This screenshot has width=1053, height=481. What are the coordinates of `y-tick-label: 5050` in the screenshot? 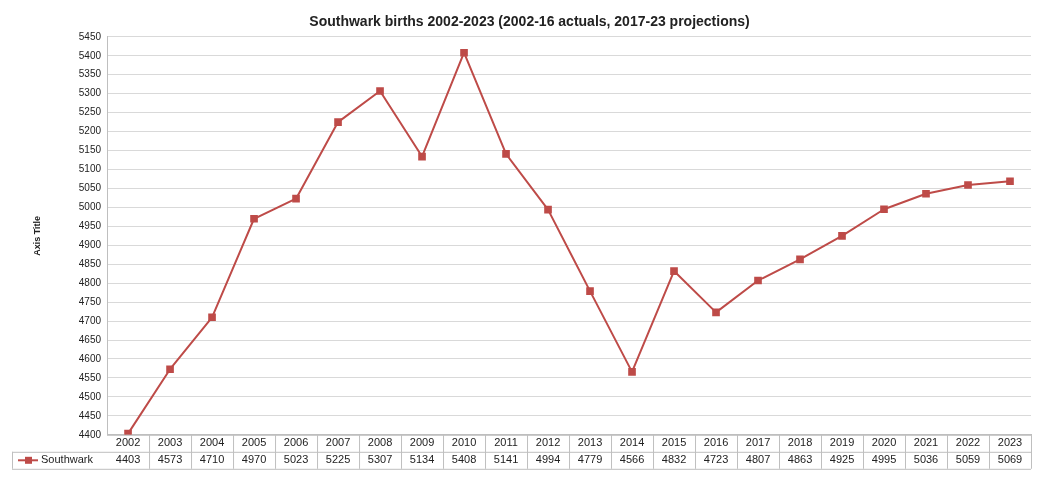 It's located at (90, 188).